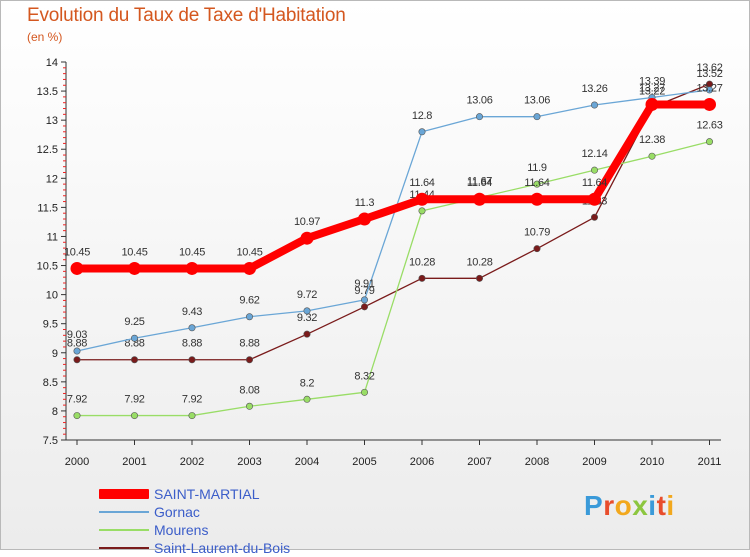  What do you see at coordinates (594, 462) in the screenshot?
I see `x-tick-label: 2009` at bounding box center [594, 462].